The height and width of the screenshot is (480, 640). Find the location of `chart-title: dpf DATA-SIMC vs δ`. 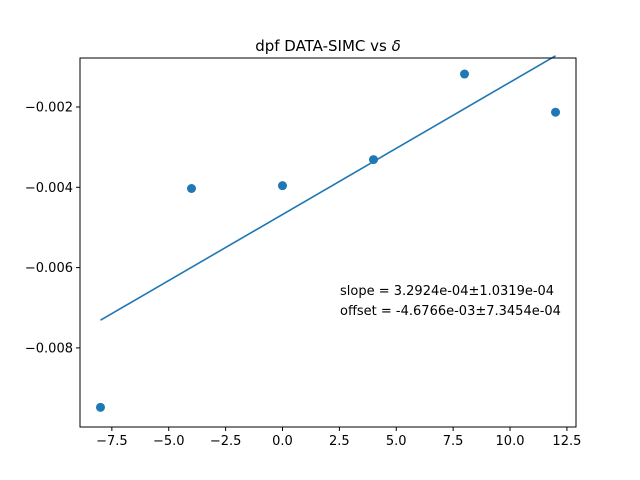

chart-title: dpf DATA-SIMC vs δ is located at coordinates (328, 46).